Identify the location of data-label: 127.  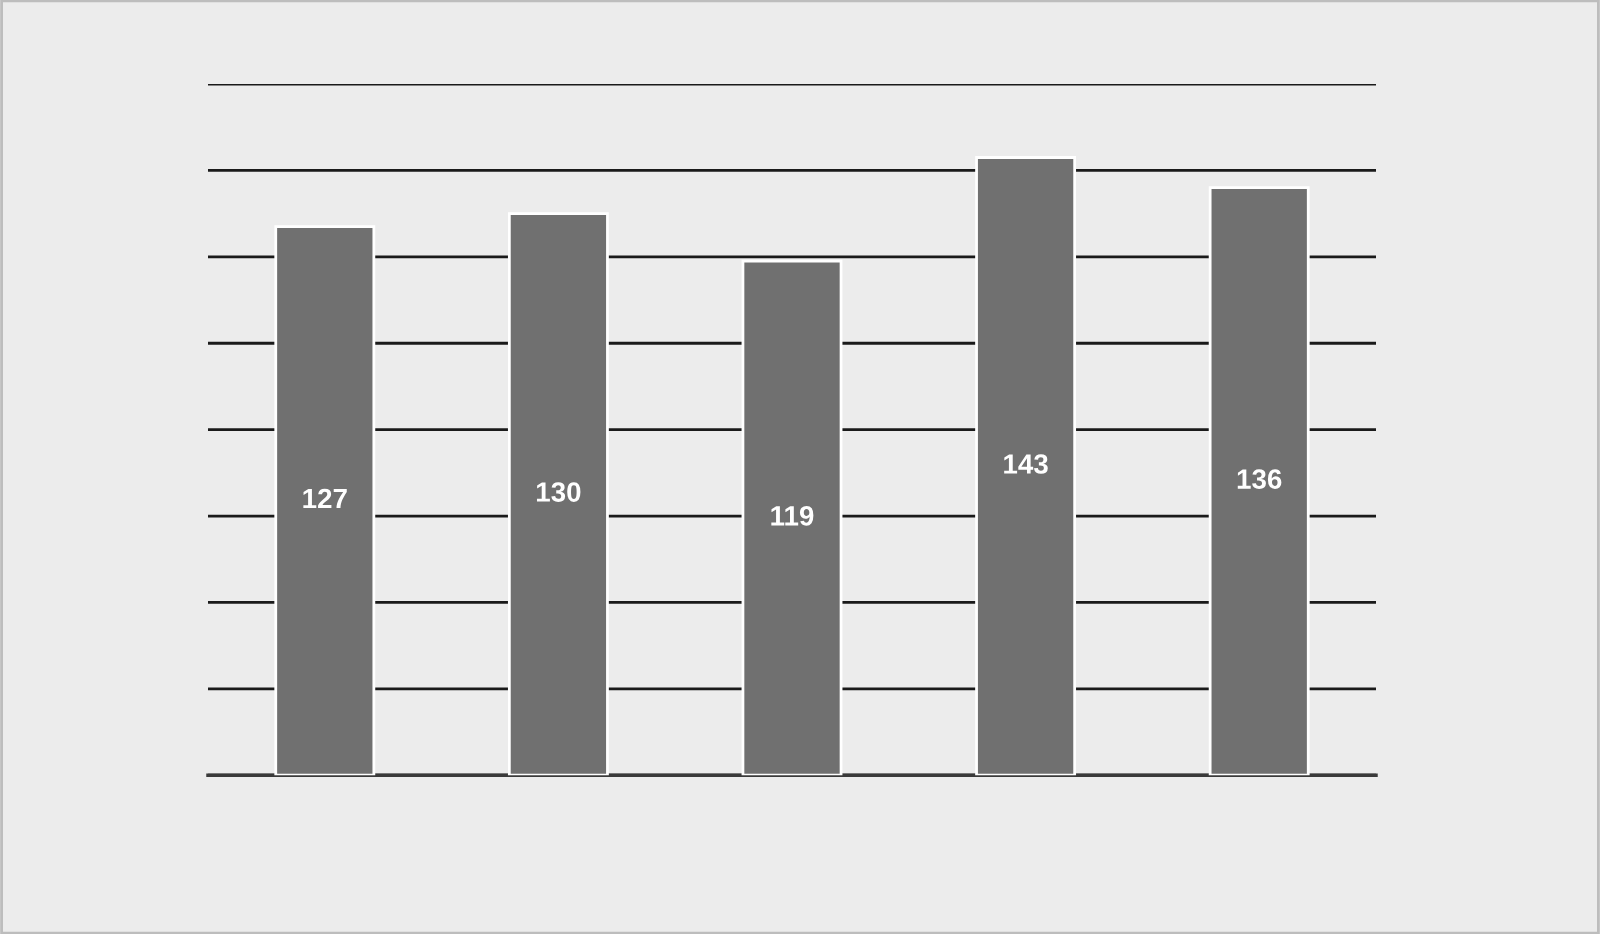
(325, 498).